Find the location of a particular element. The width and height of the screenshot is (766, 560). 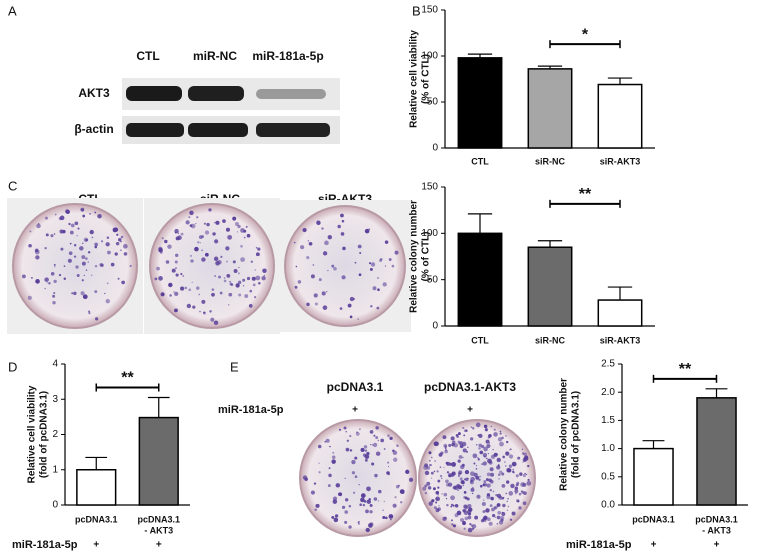

y-tick-label: 100 is located at coordinates (429, 233).